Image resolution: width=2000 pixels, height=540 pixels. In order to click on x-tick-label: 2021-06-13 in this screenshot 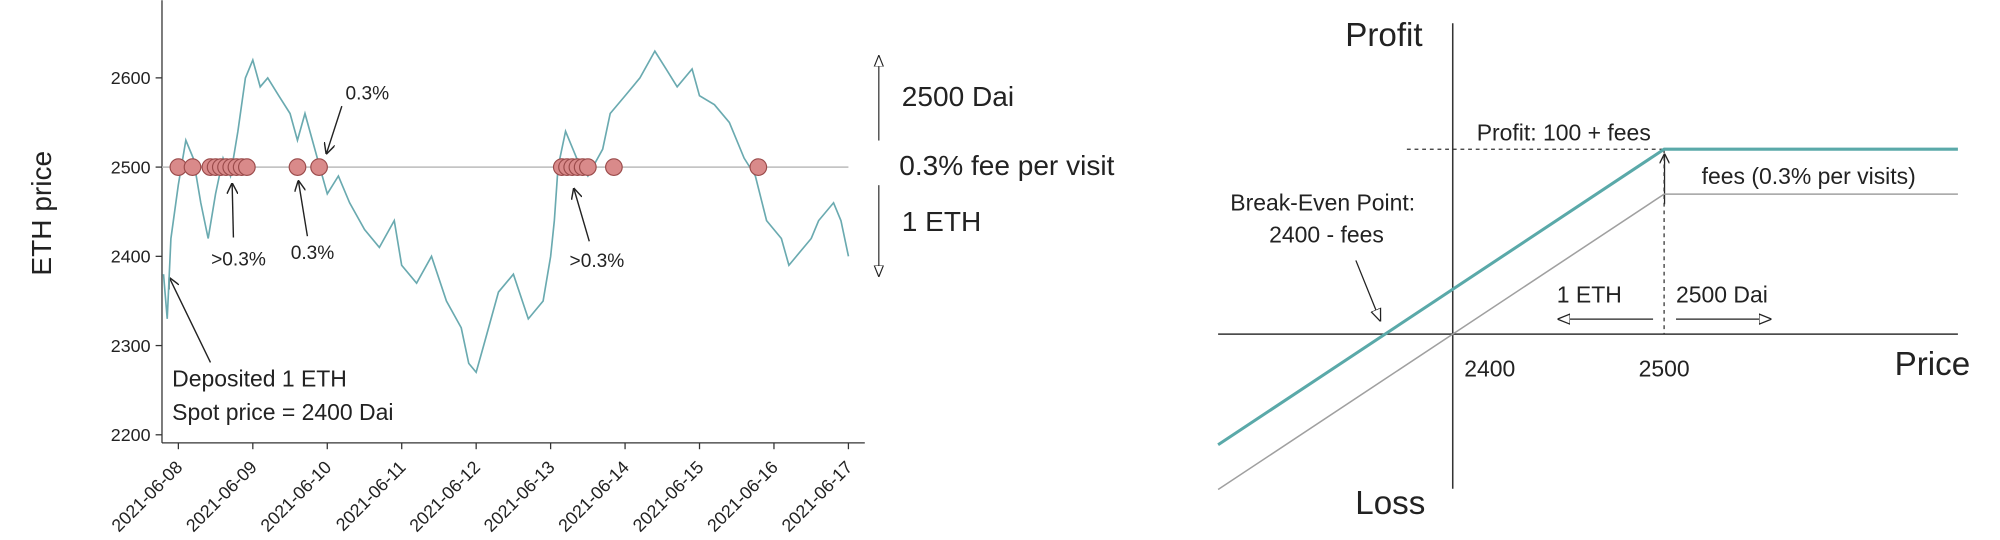, I will do `click(519, 496)`.